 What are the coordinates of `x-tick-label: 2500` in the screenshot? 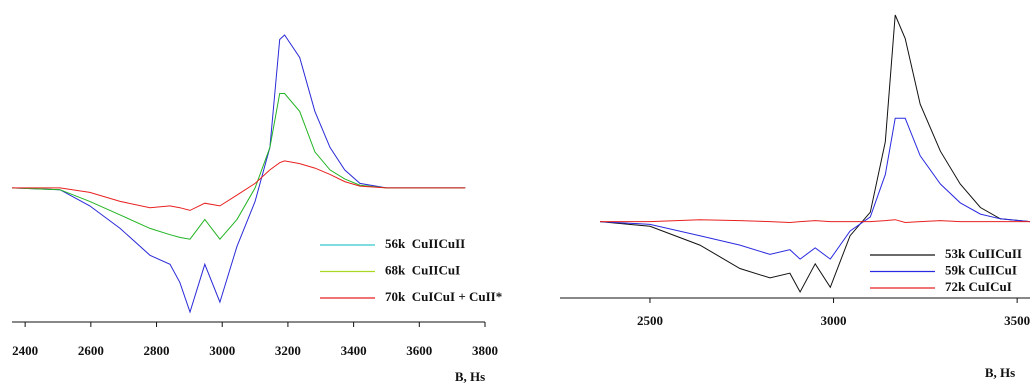 It's located at (650, 320).